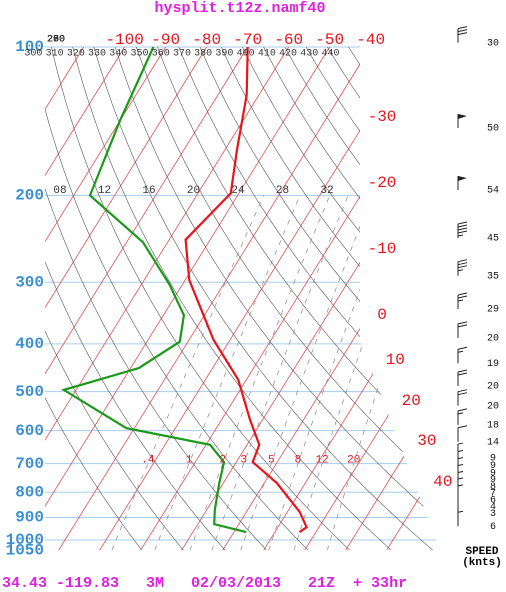 The height and width of the screenshot is (592, 506). What do you see at coordinates (493, 129) in the screenshot?
I see `wind-speed-label: 50` at bounding box center [493, 129].